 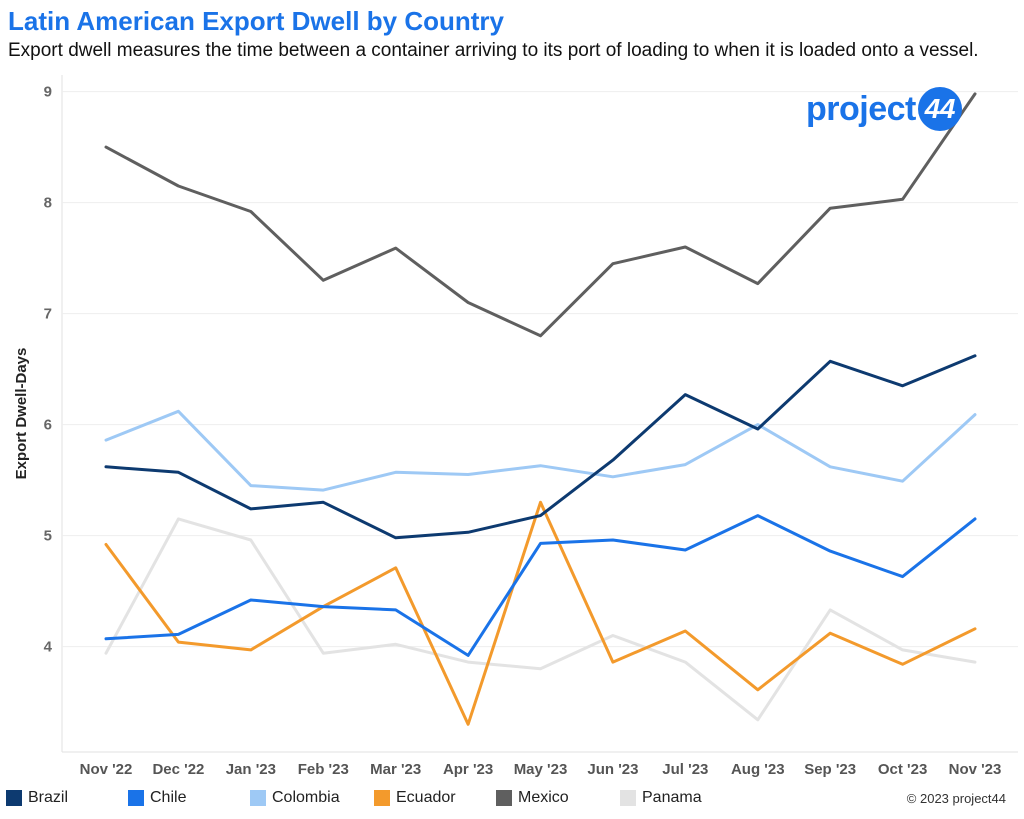 What do you see at coordinates (48, 425) in the screenshot?
I see `y-tick-label: 6` at bounding box center [48, 425].